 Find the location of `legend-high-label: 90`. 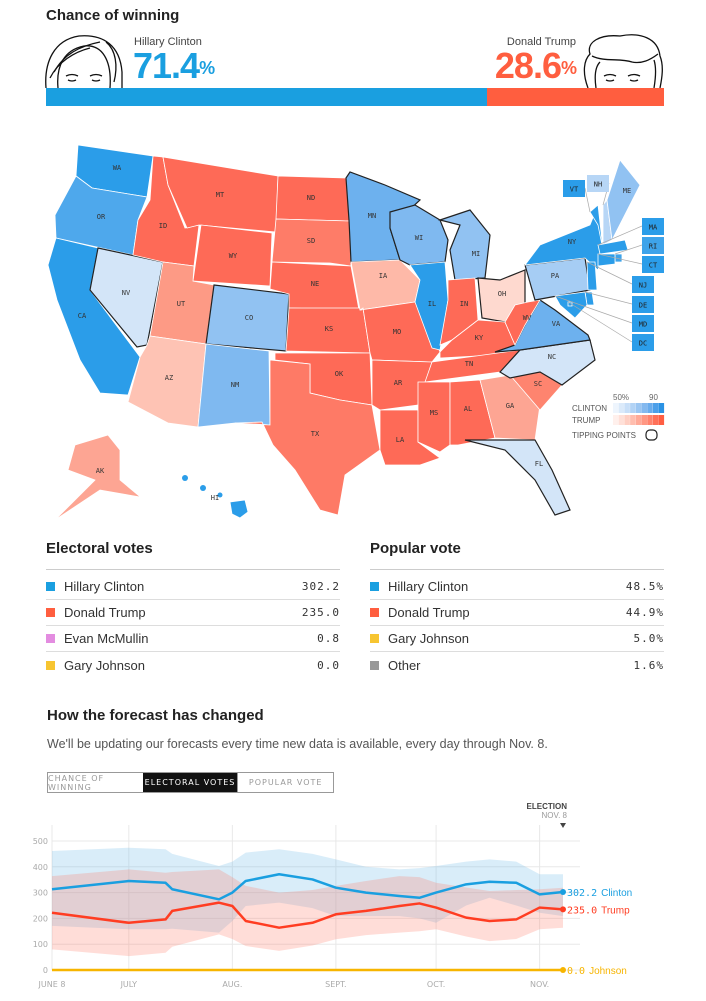

legend-high-label: 90 is located at coordinates (653, 397).